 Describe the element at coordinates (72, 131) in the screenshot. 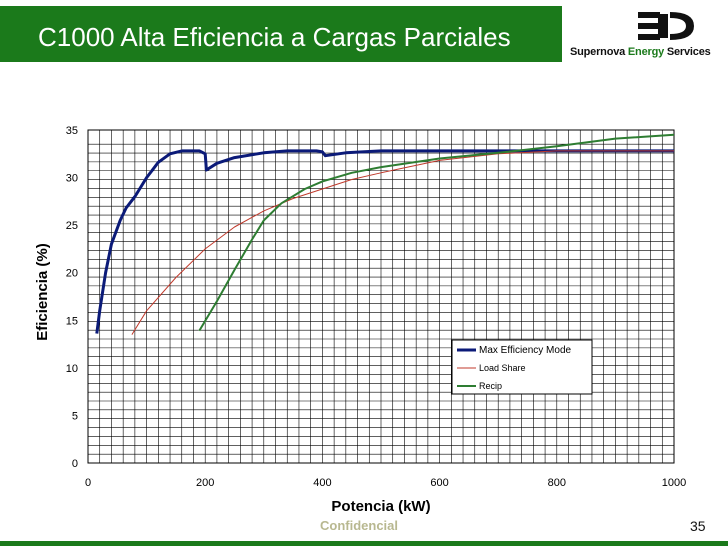

I see `y-tick-label: 35` at that location.